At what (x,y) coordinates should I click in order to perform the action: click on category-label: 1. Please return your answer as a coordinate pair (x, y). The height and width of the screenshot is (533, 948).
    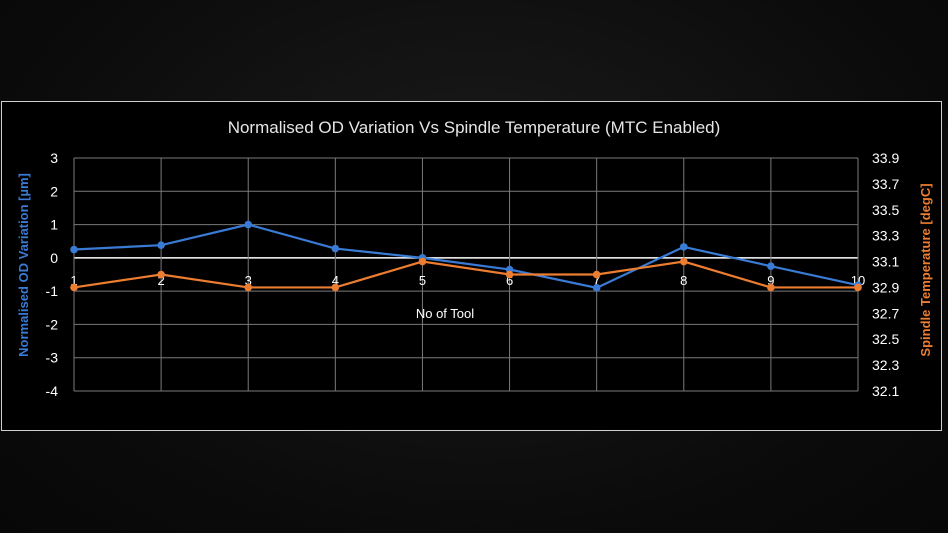
    Looking at the image, I should click on (73, 280).